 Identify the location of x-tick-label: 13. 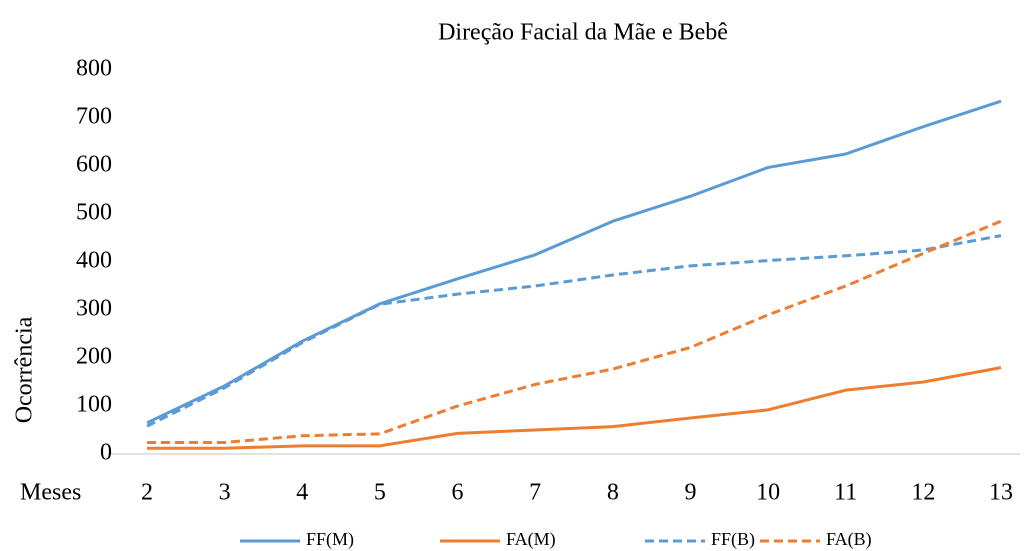
(1001, 493).